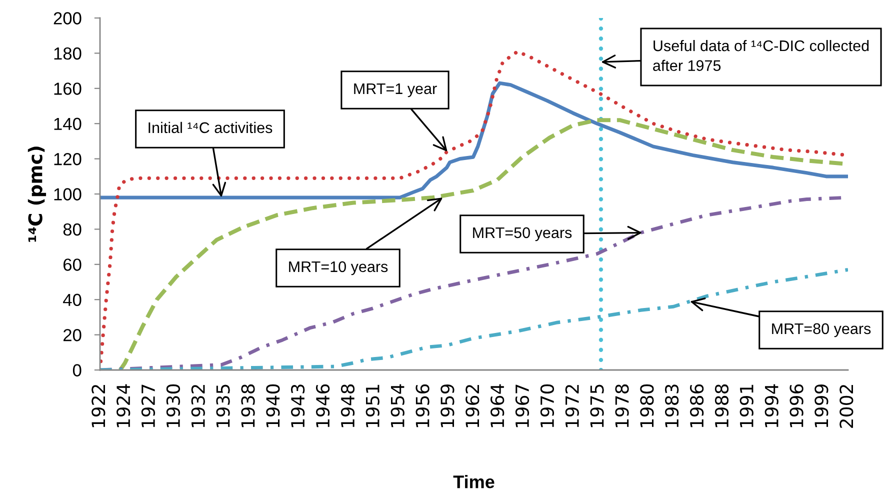  What do you see at coordinates (473, 406) in the screenshot?
I see `x-tick-label: 1962` at bounding box center [473, 406].